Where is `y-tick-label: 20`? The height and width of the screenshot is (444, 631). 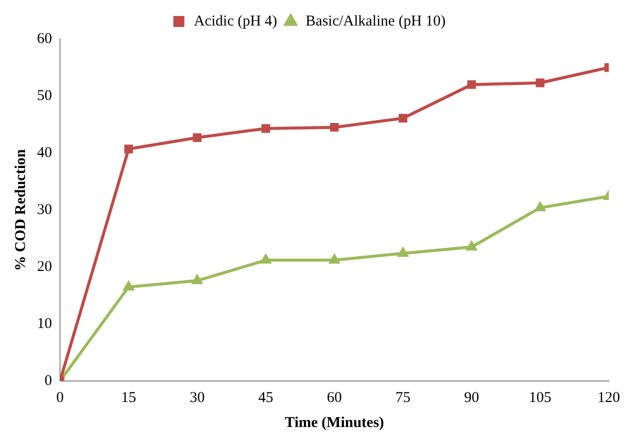
y-tick-label: 20 is located at coordinates (44, 266).